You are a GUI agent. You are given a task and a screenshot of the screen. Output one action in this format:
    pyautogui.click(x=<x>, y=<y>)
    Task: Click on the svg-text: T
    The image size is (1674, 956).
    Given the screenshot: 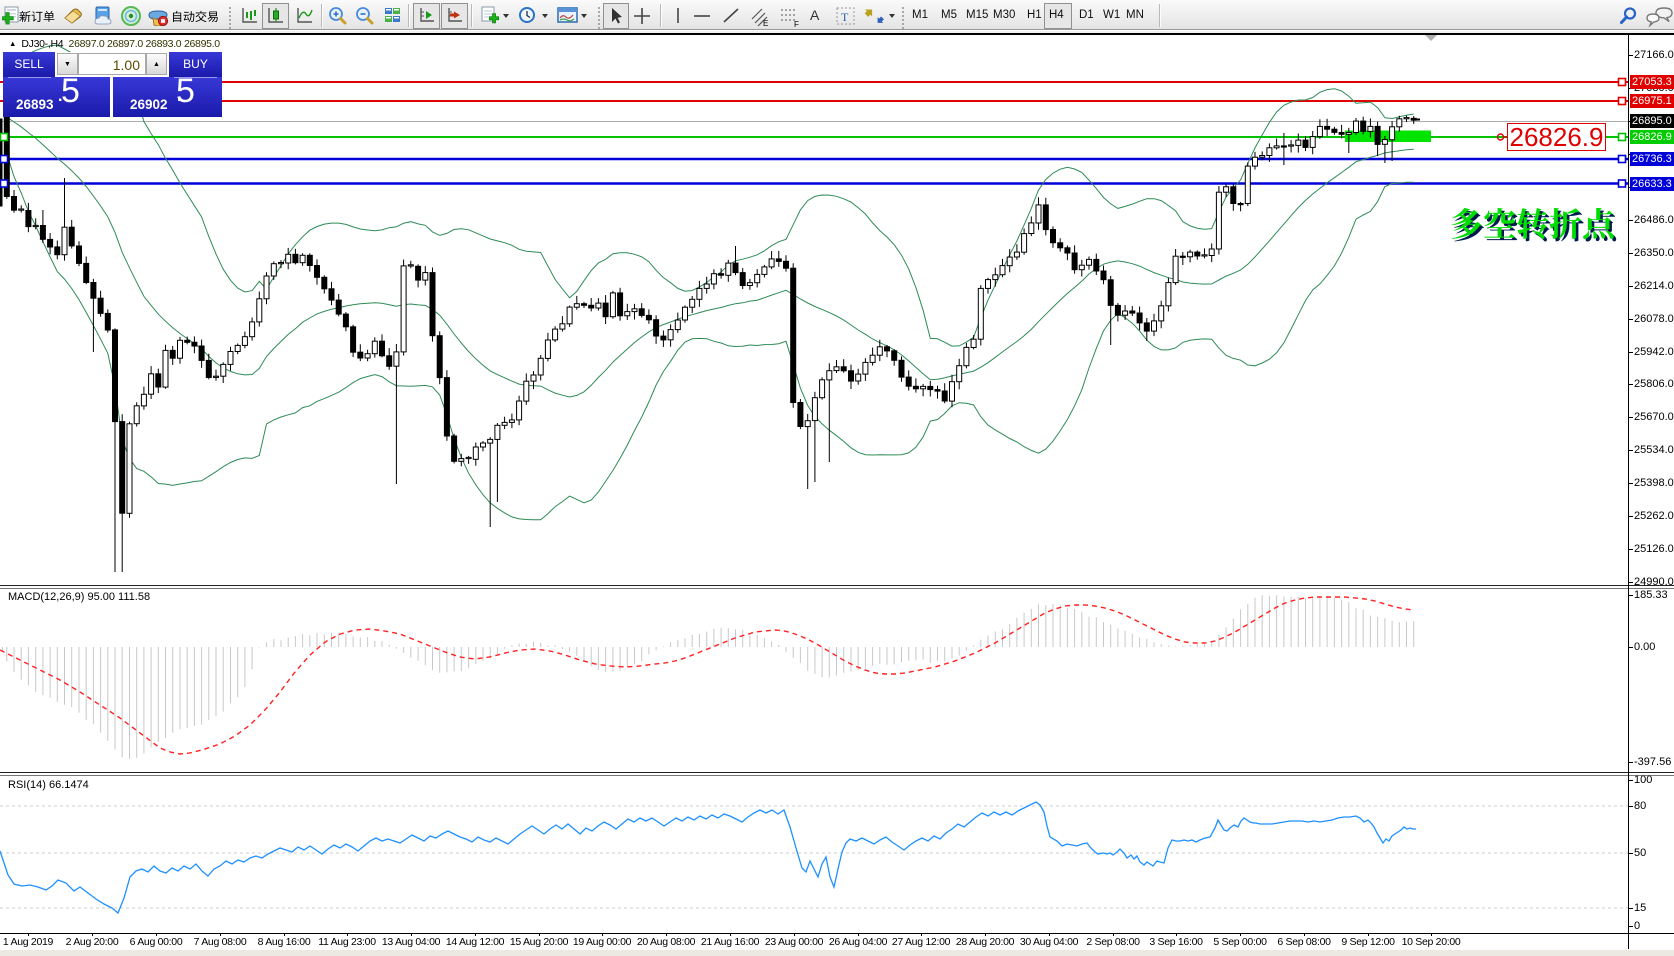 What is the action you would take?
    pyautogui.click(x=845, y=17)
    